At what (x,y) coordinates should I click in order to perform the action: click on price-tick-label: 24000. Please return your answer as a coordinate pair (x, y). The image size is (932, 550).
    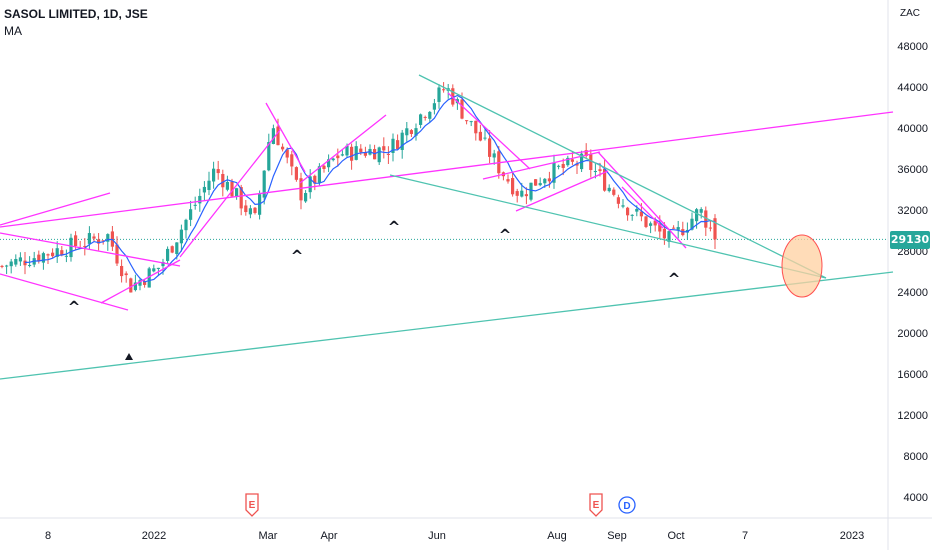
    Looking at the image, I should click on (912, 293).